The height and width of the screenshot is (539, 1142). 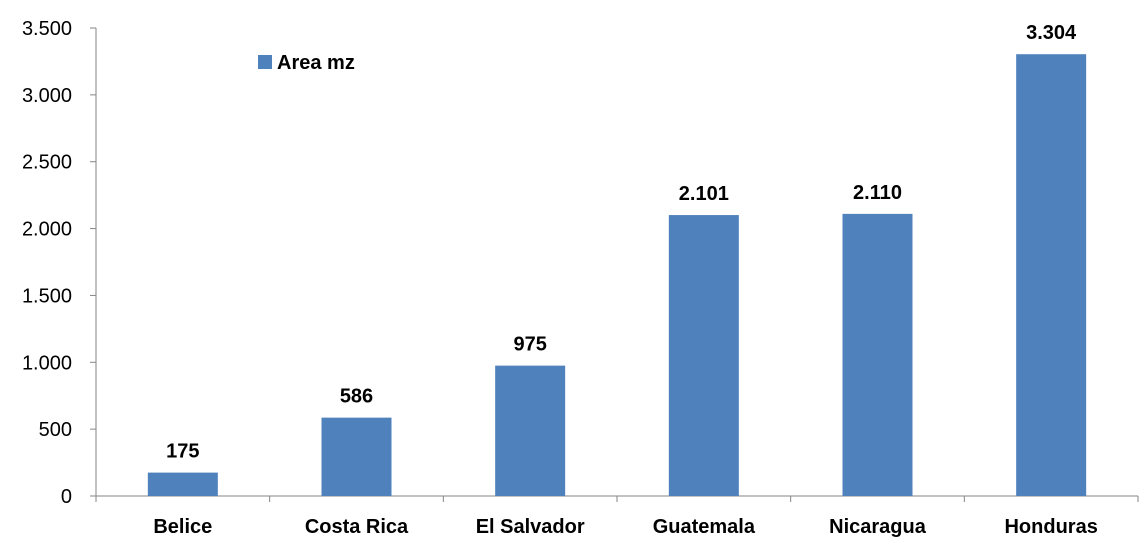 I want to click on legend: Area mz, so click(x=306, y=63).